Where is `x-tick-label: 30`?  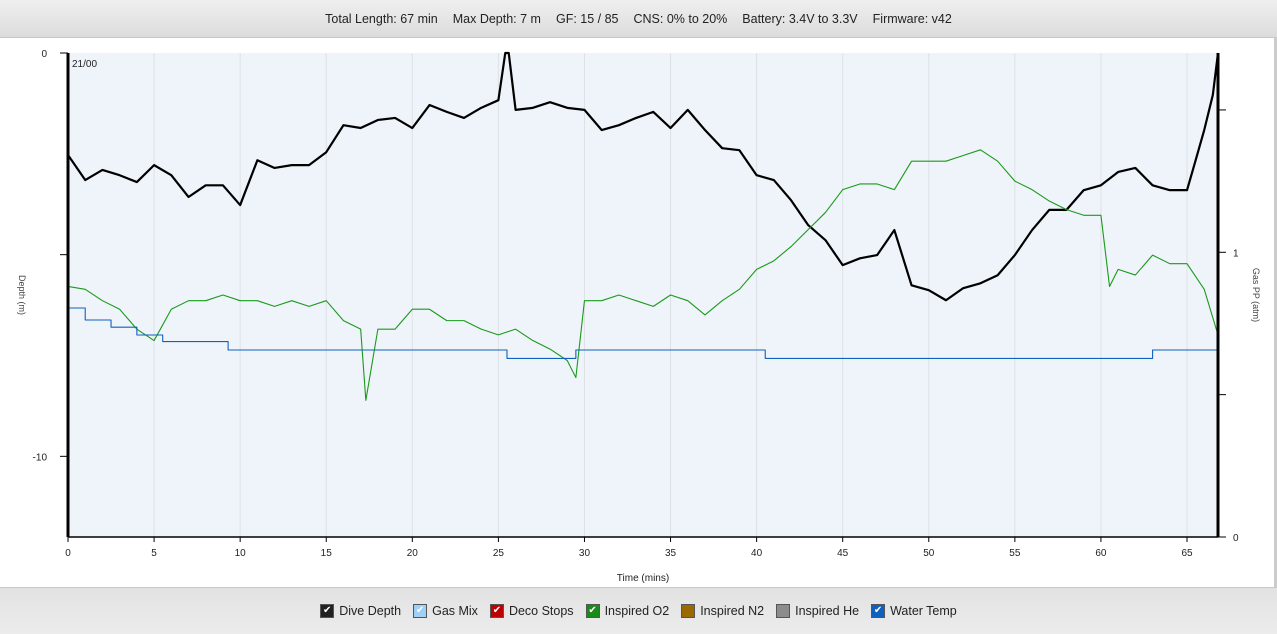
x-tick-label: 30 is located at coordinates (585, 553).